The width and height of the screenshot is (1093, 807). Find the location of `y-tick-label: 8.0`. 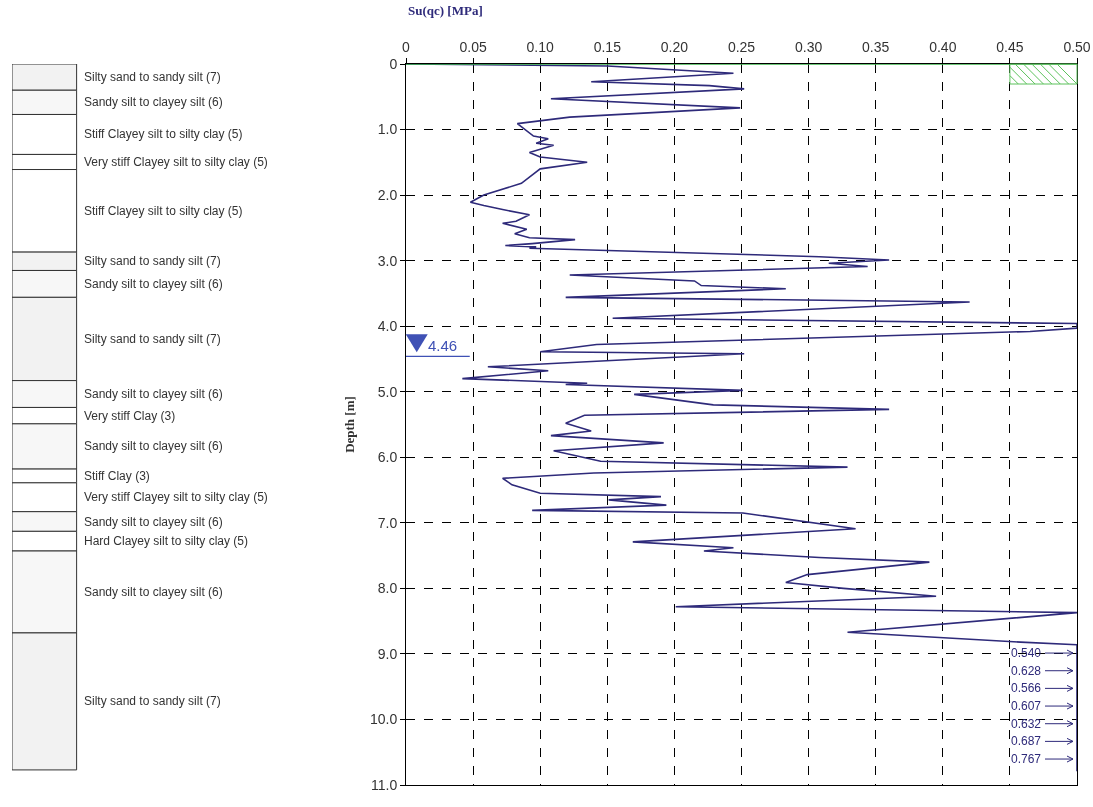

y-tick-label: 8.0 is located at coordinates (387, 588).